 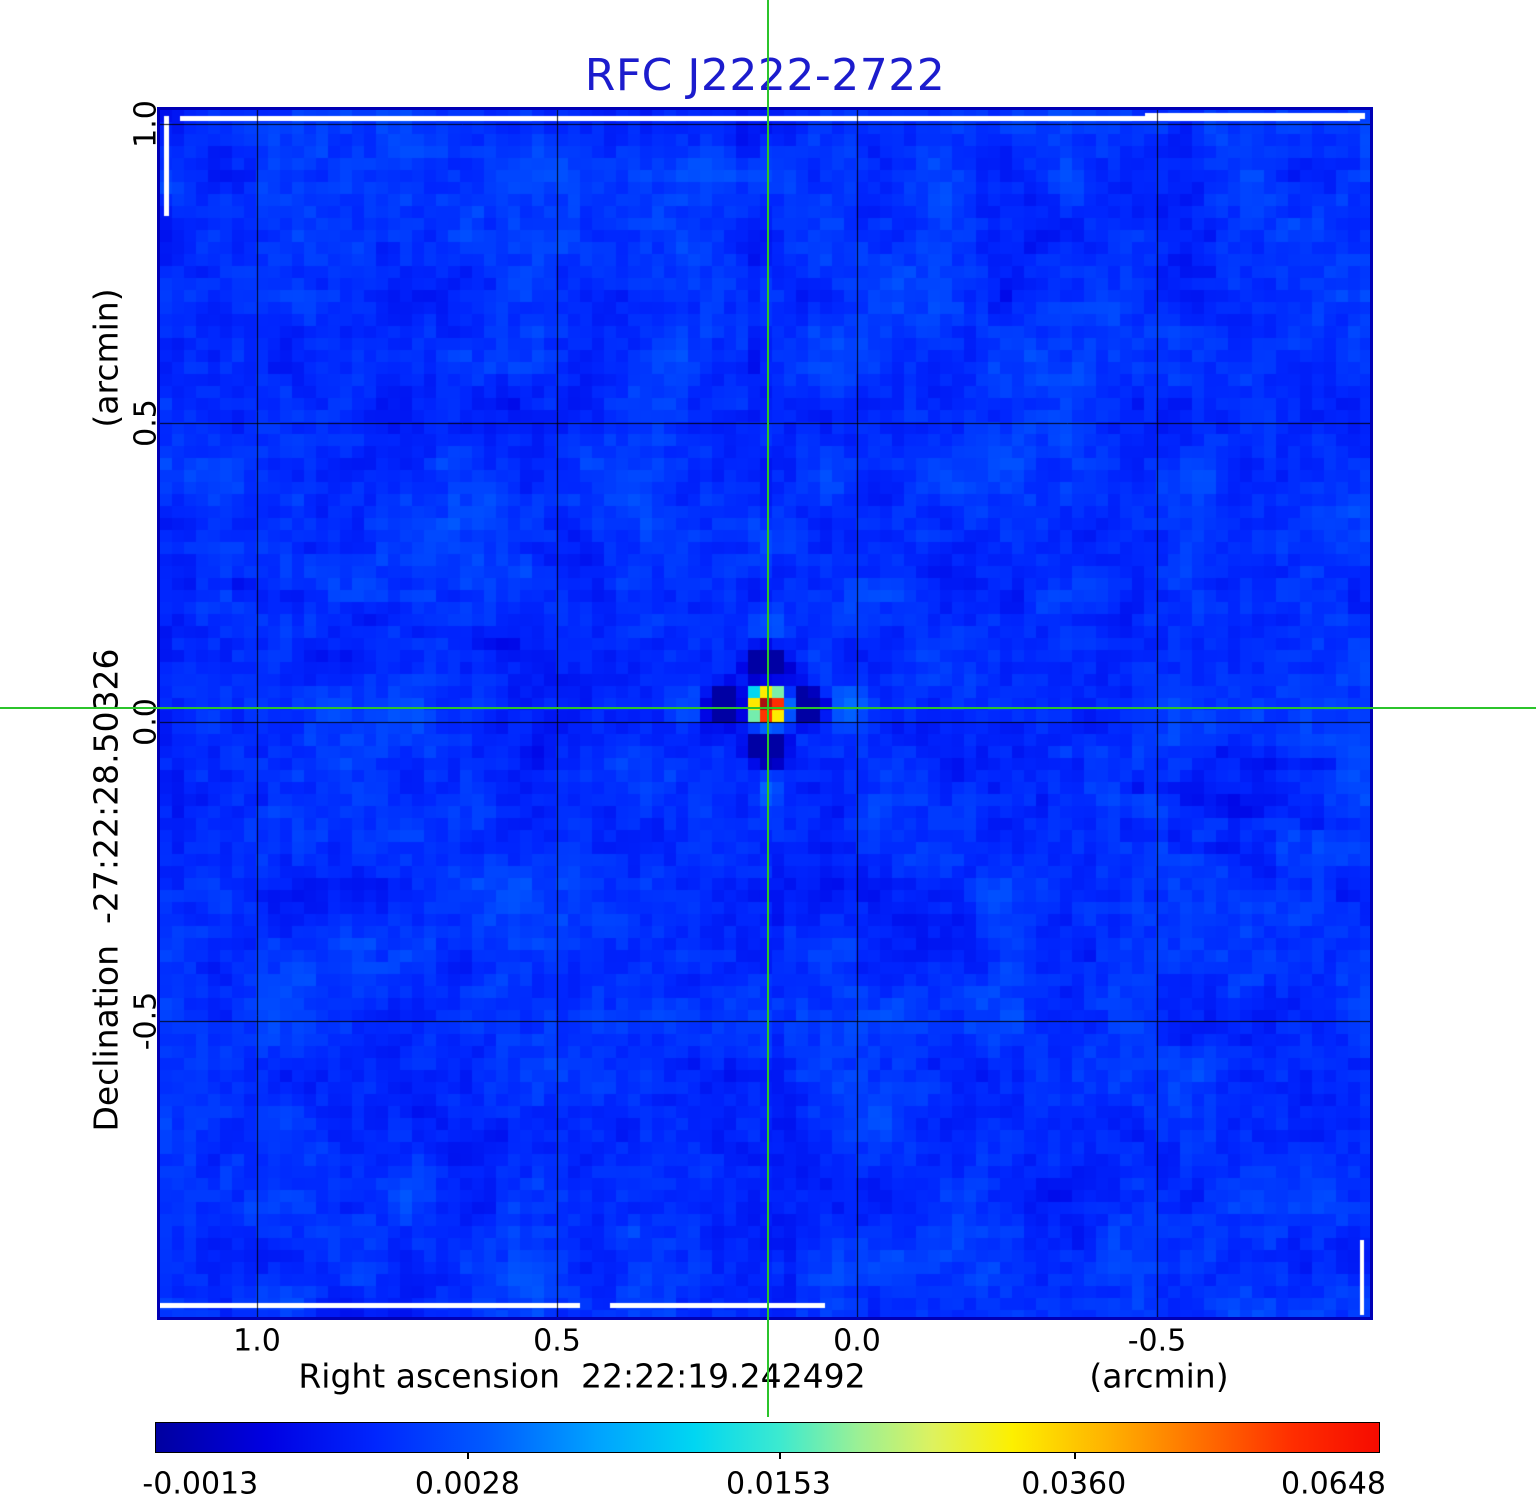 I want to click on colorbar-tick-label: 0.0028, so click(x=467, y=1484).